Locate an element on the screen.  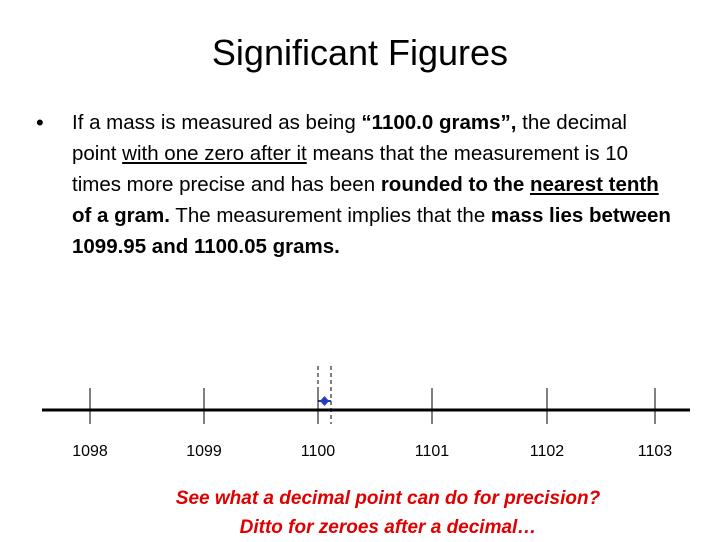
tick-label: 1101 is located at coordinates (432, 451).